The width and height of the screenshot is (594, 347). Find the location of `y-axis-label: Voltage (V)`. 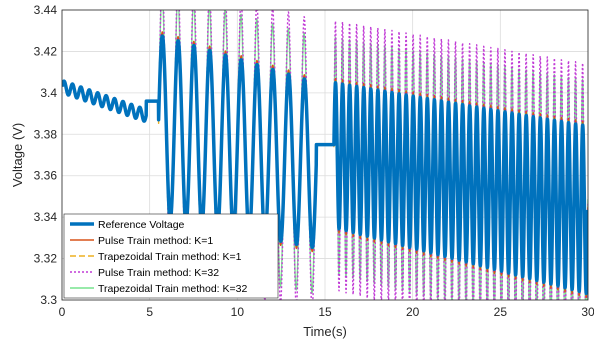

y-axis-label: Voltage (V) is located at coordinates (17, 155).